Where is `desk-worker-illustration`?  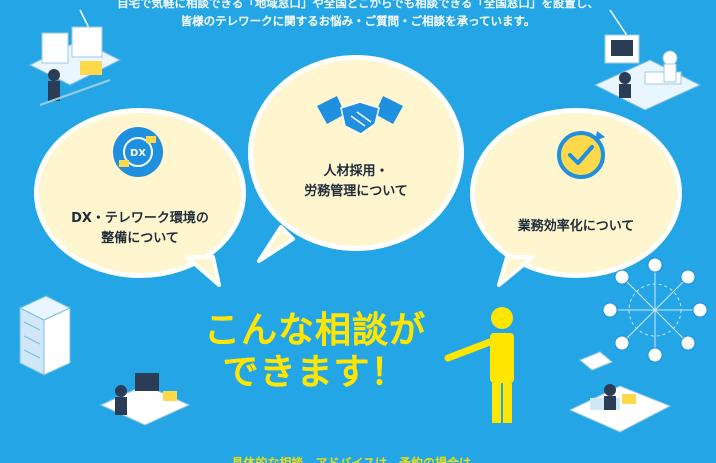
desk-worker-illustration is located at coordinates (145, 399).